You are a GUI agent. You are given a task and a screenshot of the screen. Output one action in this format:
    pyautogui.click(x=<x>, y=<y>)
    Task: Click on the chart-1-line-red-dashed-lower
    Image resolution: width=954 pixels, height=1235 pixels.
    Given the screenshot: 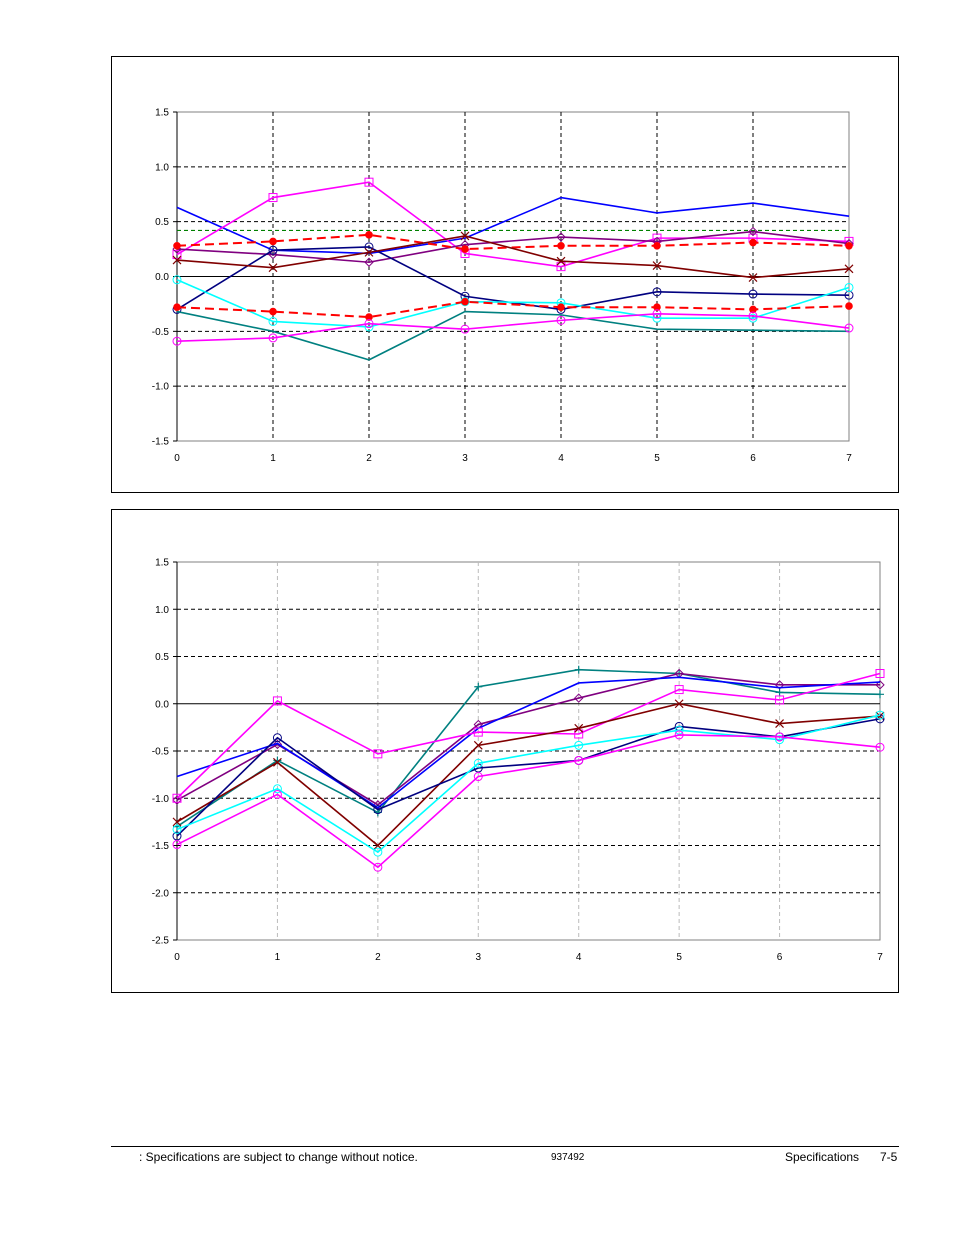 What is the action you would take?
    pyautogui.click(x=513, y=309)
    